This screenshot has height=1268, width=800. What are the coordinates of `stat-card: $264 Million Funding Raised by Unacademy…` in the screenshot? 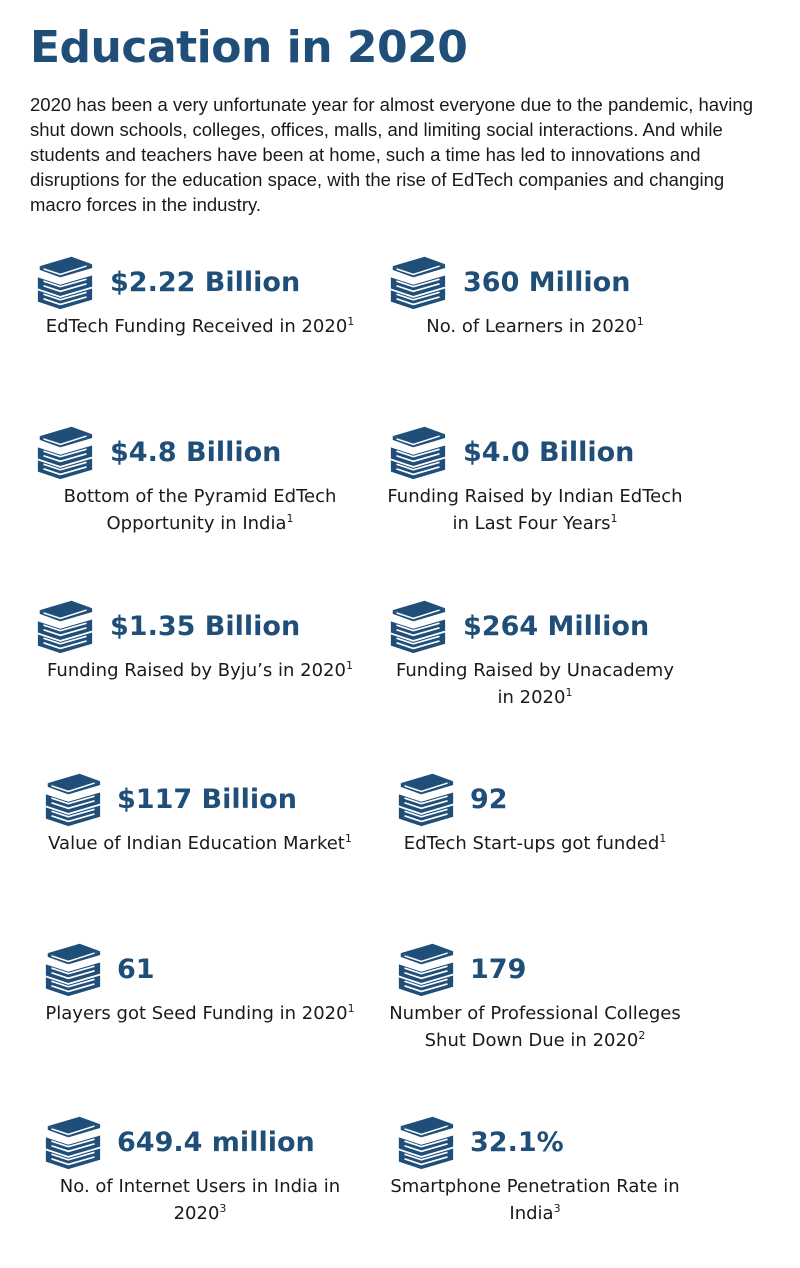 It's located at (535, 654).